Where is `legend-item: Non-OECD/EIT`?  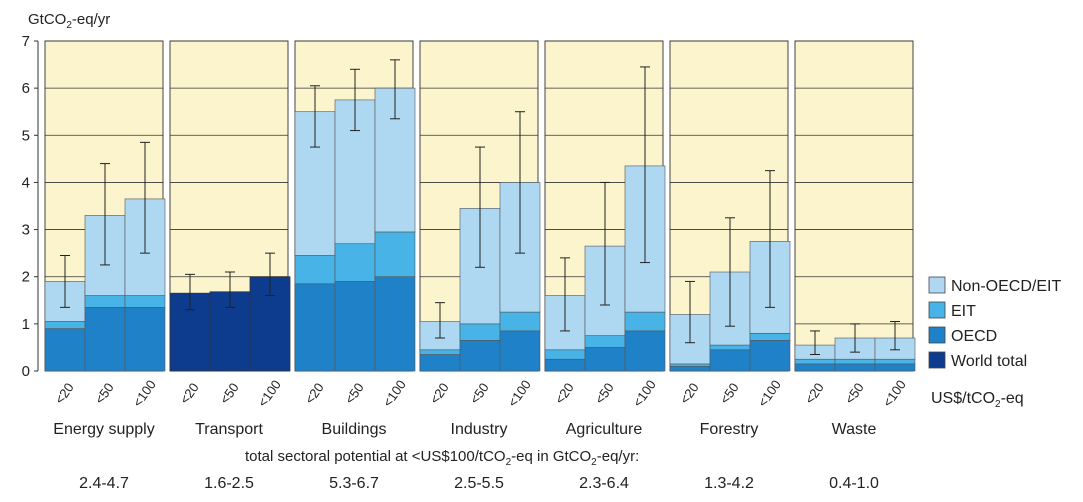
legend-item: Non-OECD/EIT is located at coordinates (994, 285).